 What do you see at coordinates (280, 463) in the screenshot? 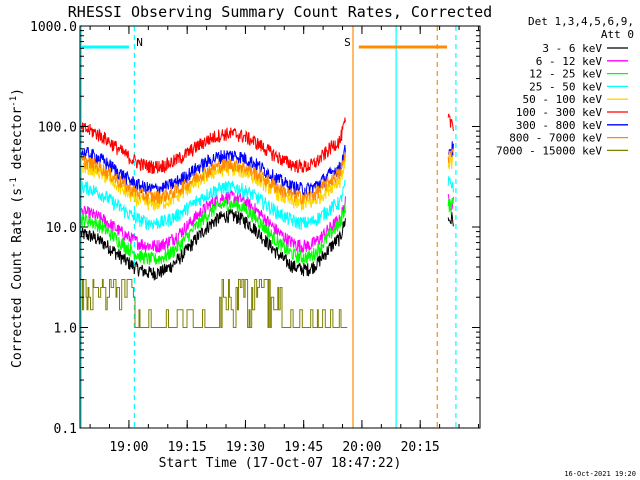
I see `x-axis-label: Start Time (17-Oct-07 18:47:22)` at bounding box center [280, 463].